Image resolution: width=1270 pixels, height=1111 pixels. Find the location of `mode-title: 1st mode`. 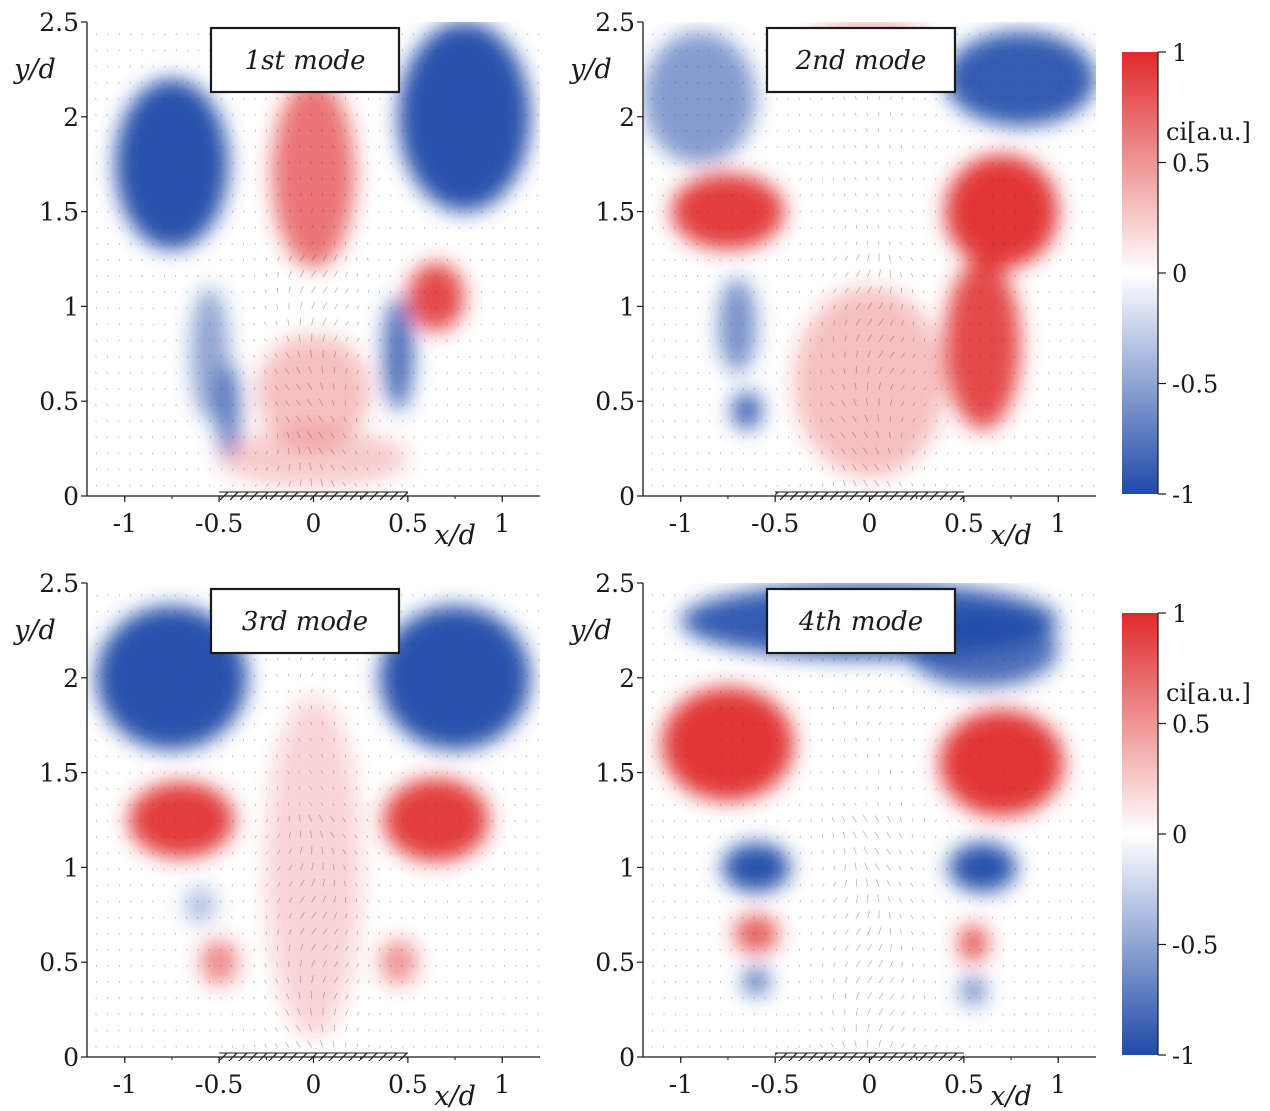

mode-title: 1st mode is located at coordinates (305, 61).